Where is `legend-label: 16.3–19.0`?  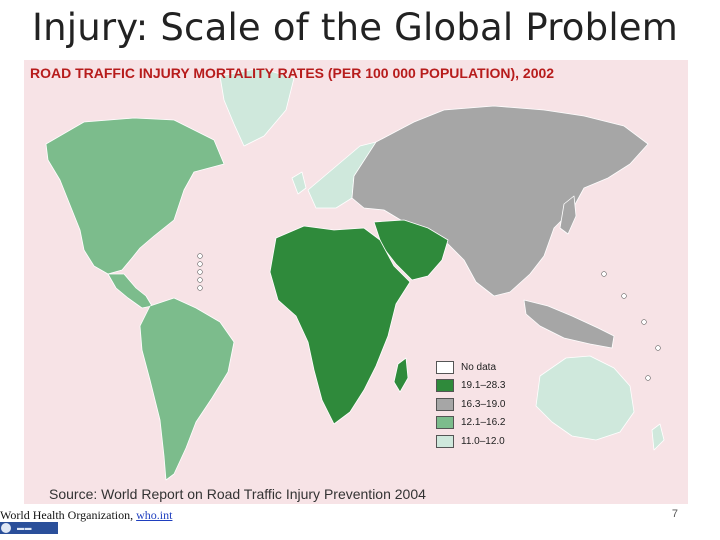
legend-label: 16.3–19.0 is located at coordinates (483, 404).